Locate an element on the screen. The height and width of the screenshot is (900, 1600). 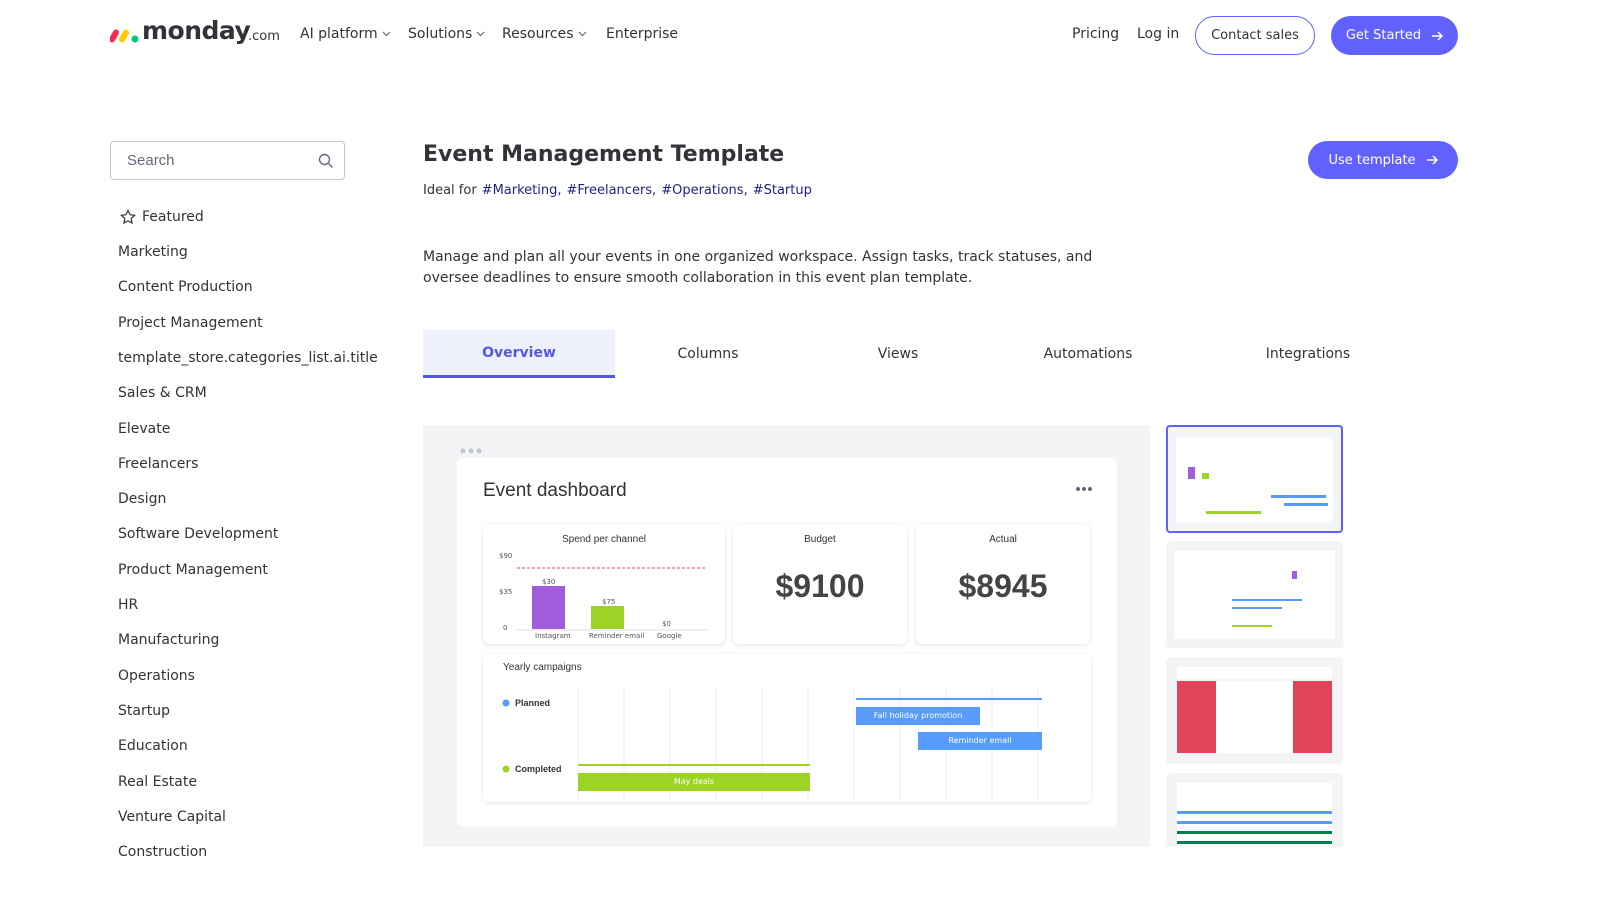
category-link: Startup is located at coordinates (144, 710).